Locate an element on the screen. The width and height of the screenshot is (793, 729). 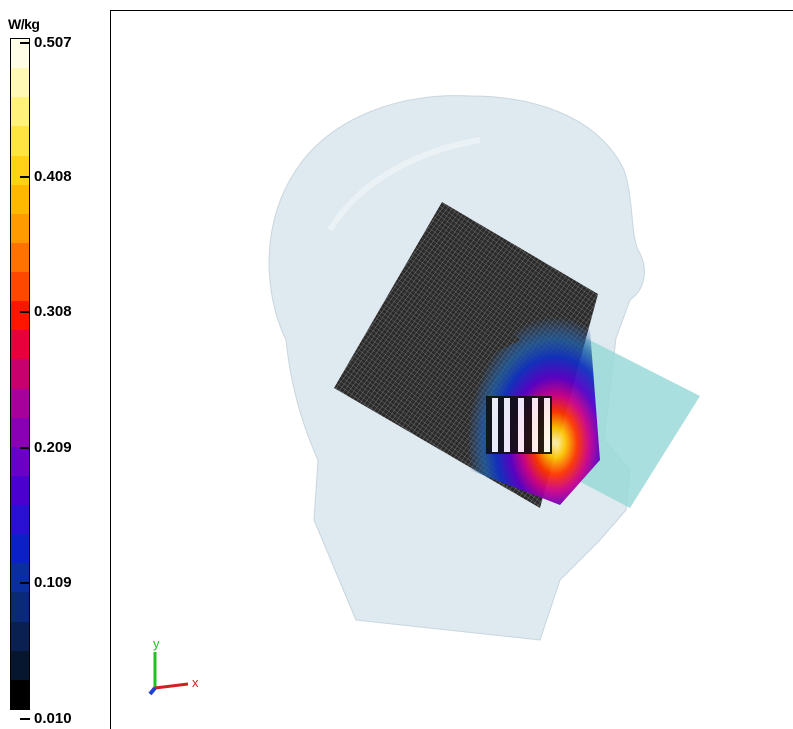
legend-tick-label: 0.010 is located at coordinates (53, 718).